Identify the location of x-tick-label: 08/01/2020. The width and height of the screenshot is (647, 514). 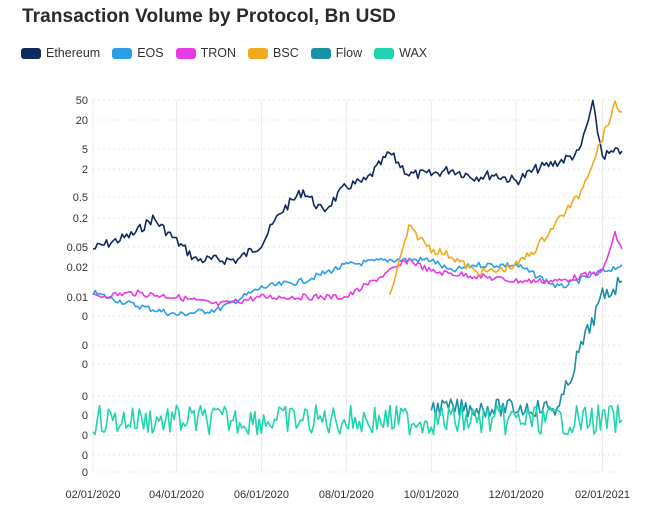
(346, 495).